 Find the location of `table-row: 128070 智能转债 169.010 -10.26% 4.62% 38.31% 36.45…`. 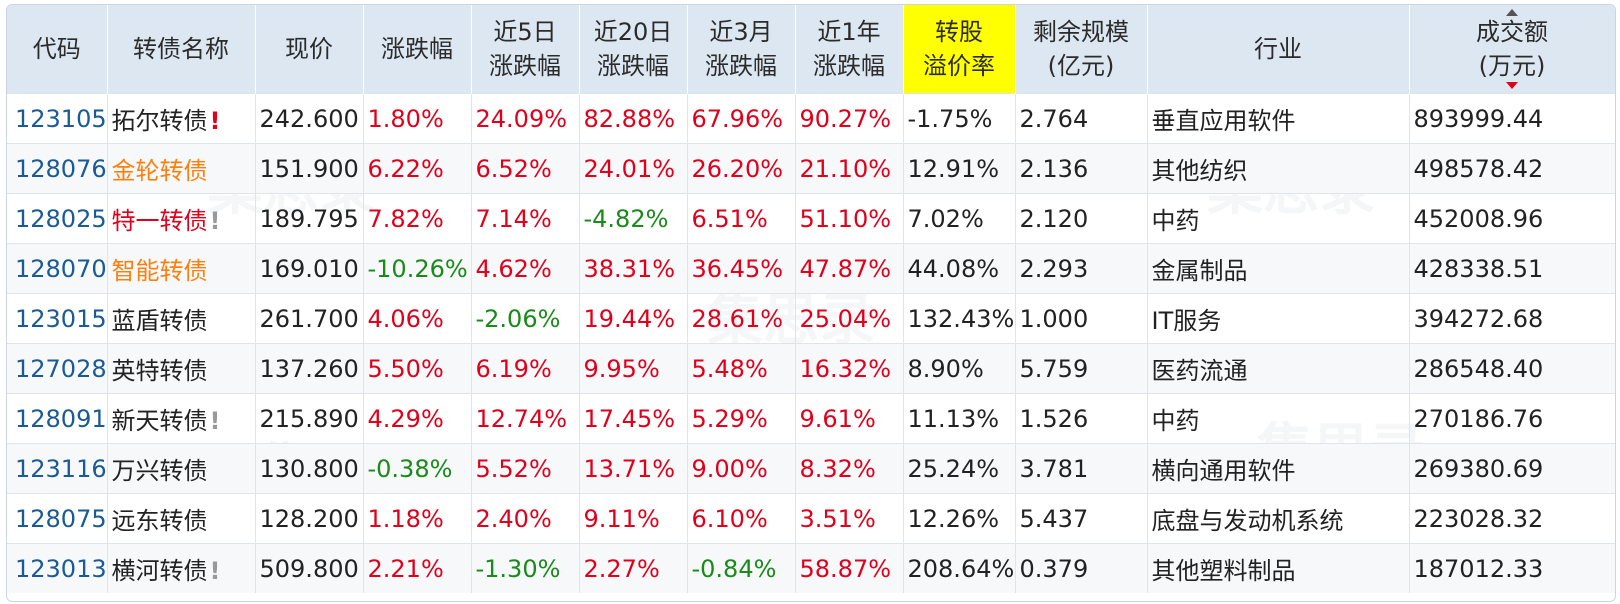

table-row: 128070 智能转债 169.010 -10.26% 4.62% 38.31% 36.45… is located at coordinates (811, 268).